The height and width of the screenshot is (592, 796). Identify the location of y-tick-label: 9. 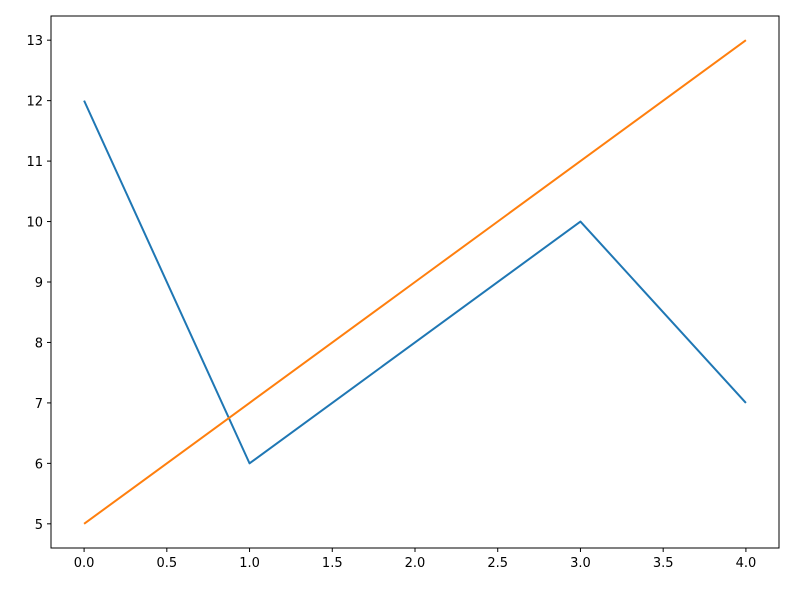
(39, 283).